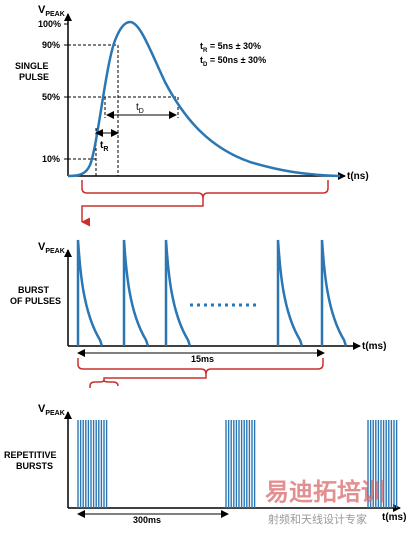 This screenshot has width=420, height=534. What do you see at coordinates (51, 45) in the screenshot?
I see `tick-90: 90%` at bounding box center [51, 45].